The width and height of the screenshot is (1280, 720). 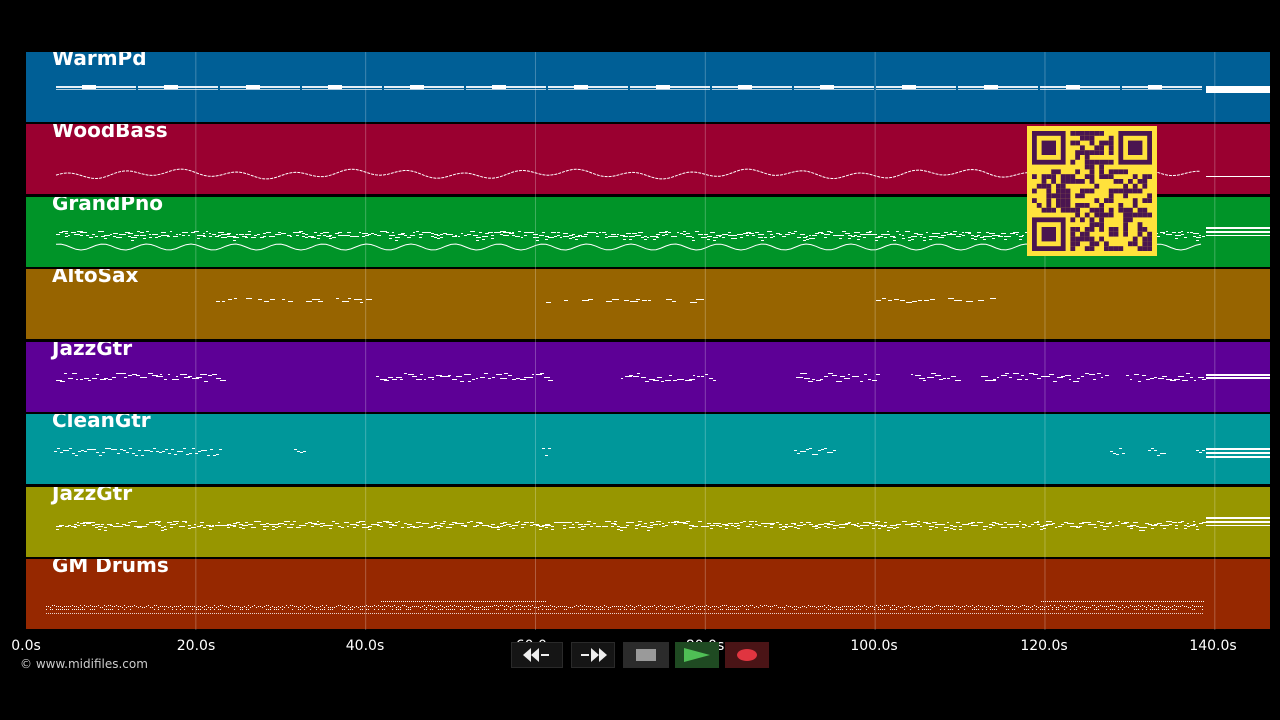 I want to click on rewind-button, so click(x=537, y=655).